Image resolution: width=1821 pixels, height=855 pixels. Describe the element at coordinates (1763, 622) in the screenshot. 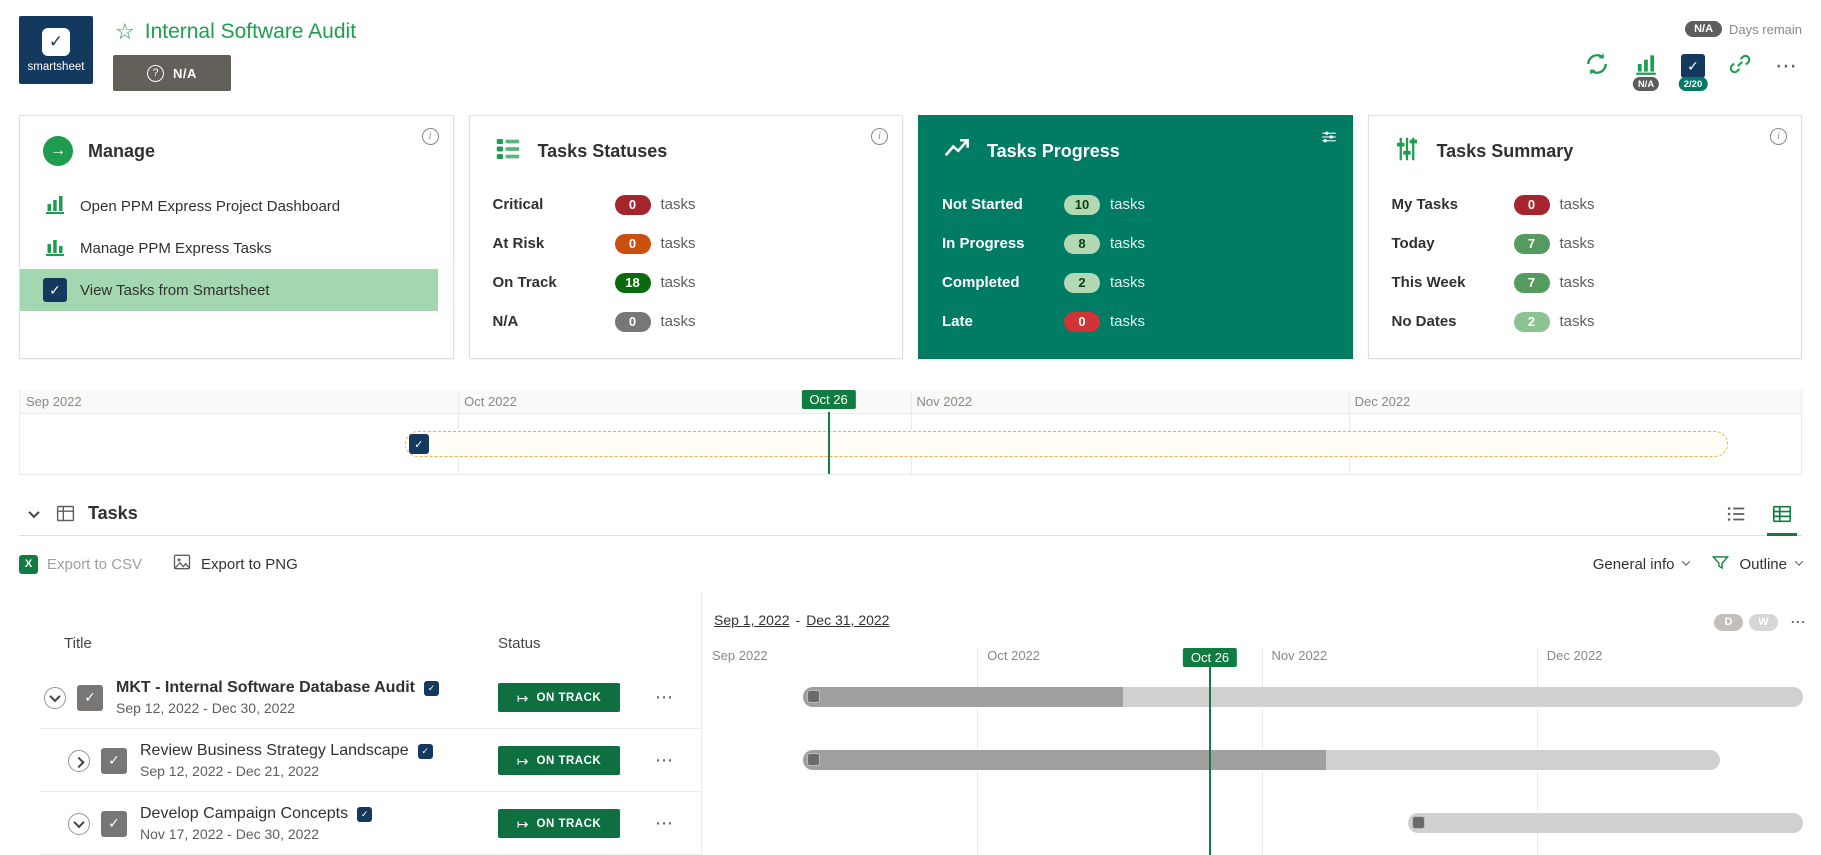

I see `zoom-week-button: W` at that location.